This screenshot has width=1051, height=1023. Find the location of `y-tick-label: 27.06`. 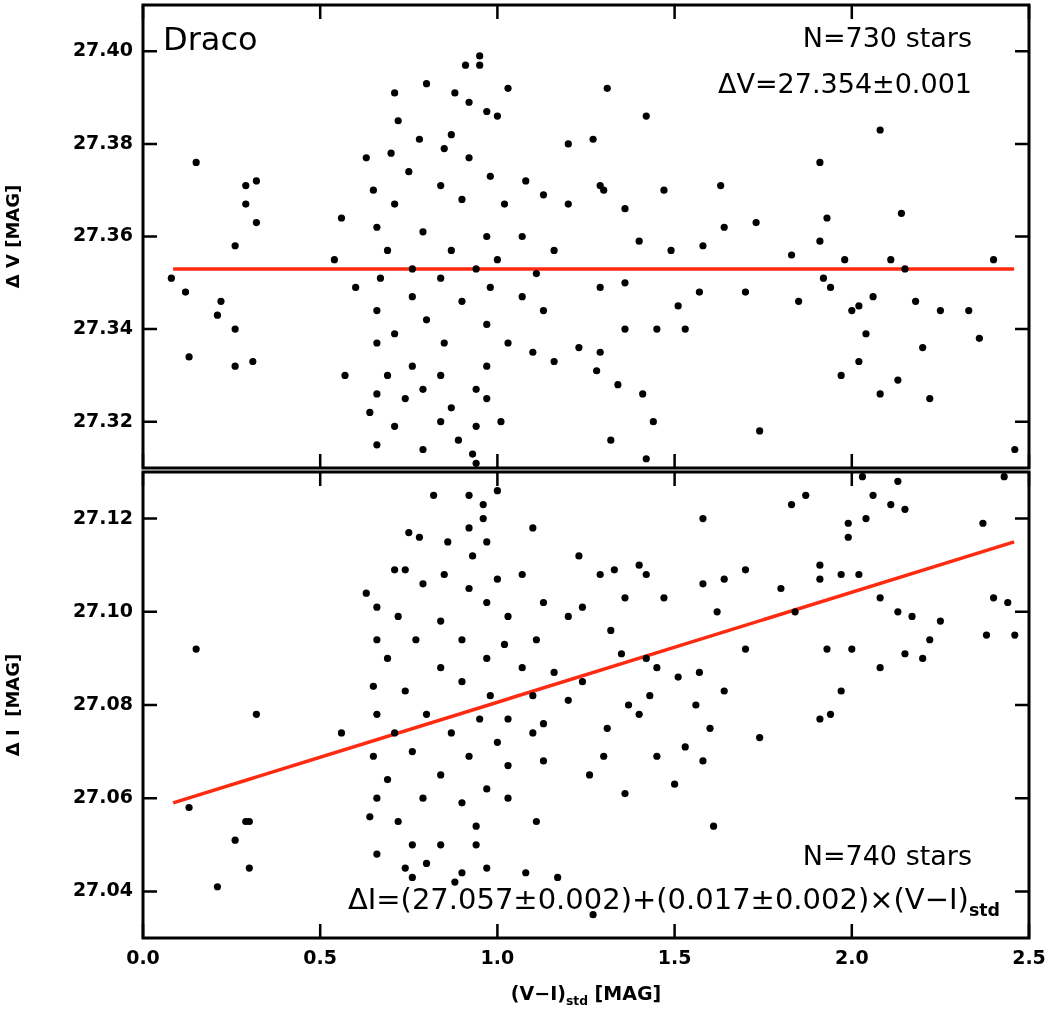

y-tick-label: 27.06 is located at coordinates (102, 796).